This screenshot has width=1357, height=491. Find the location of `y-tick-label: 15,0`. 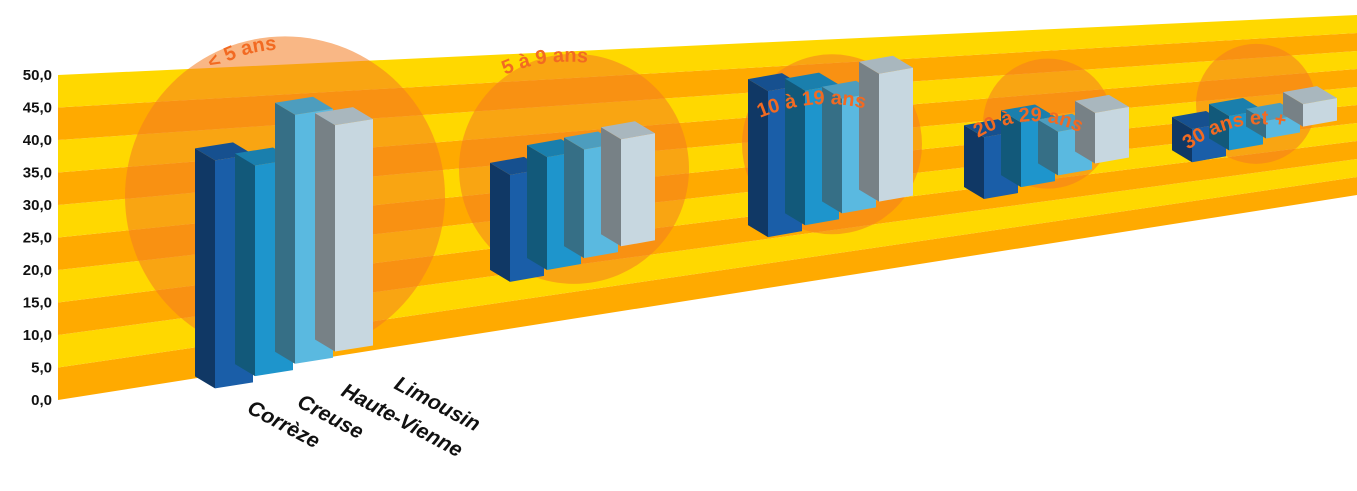

y-tick-label: 15,0 is located at coordinates (37, 303).